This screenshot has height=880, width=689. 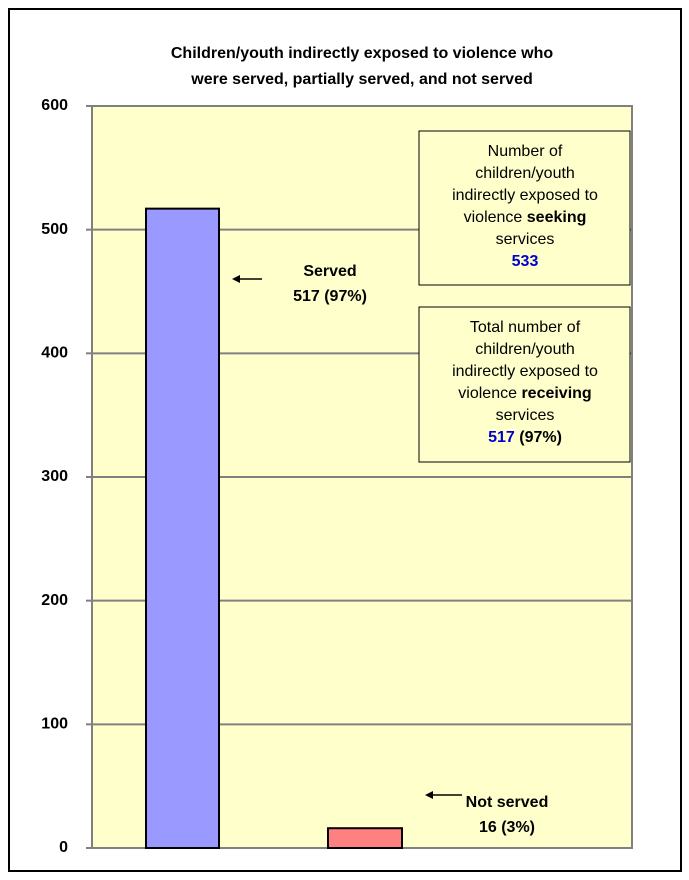 I want to click on y-tick-label: 200, so click(x=54, y=600).